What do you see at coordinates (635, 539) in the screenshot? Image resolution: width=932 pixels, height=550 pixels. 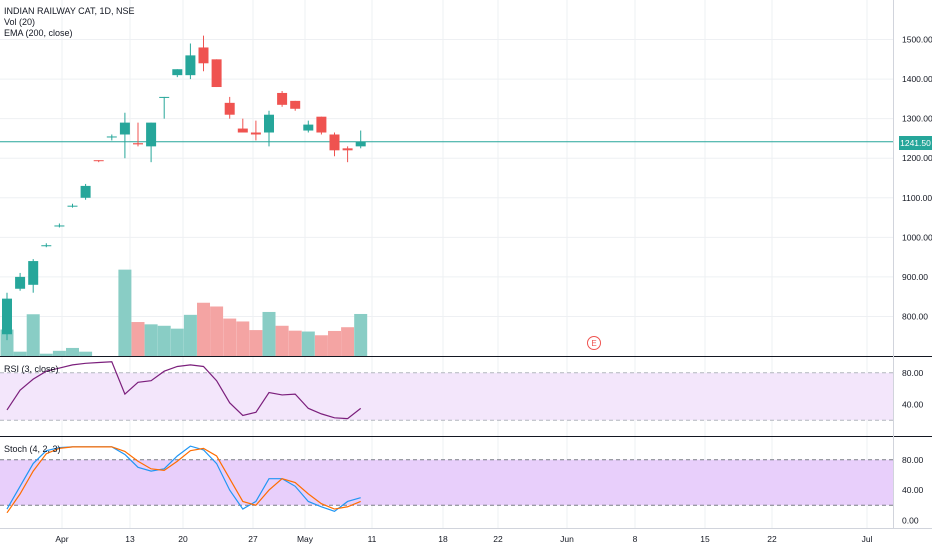 I see `time-tick-label: 8` at bounding box center [635, 539].